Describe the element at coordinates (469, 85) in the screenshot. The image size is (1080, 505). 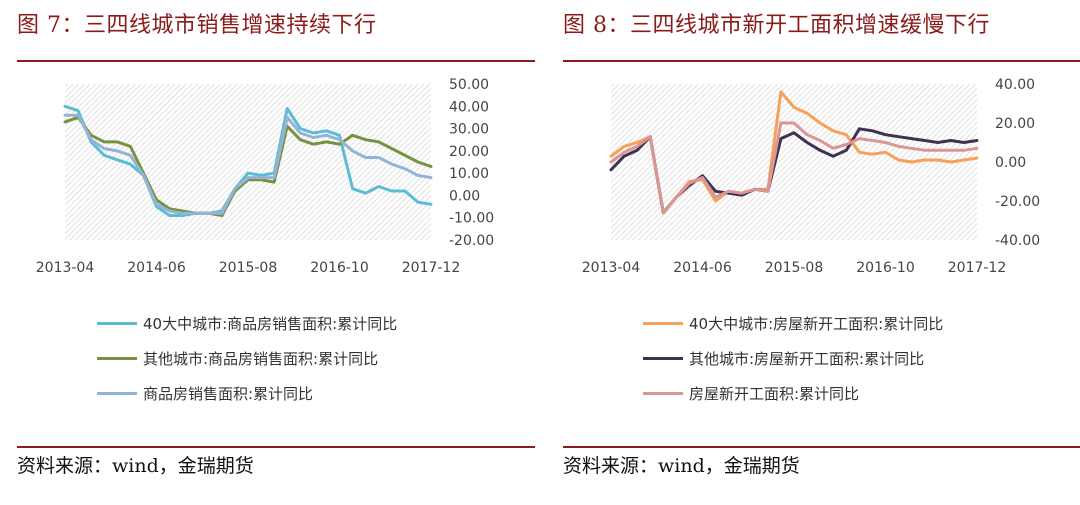
I see `y-tick-label: 50.00` at that location.